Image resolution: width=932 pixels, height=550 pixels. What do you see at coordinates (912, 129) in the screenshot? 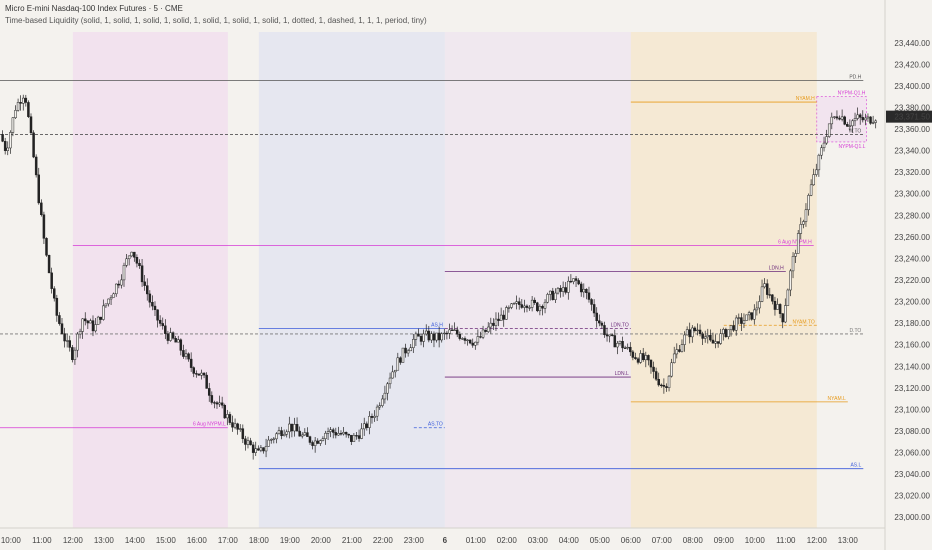
I see `price-tick-label: 23,360.00` at bounding box center [912, 129].